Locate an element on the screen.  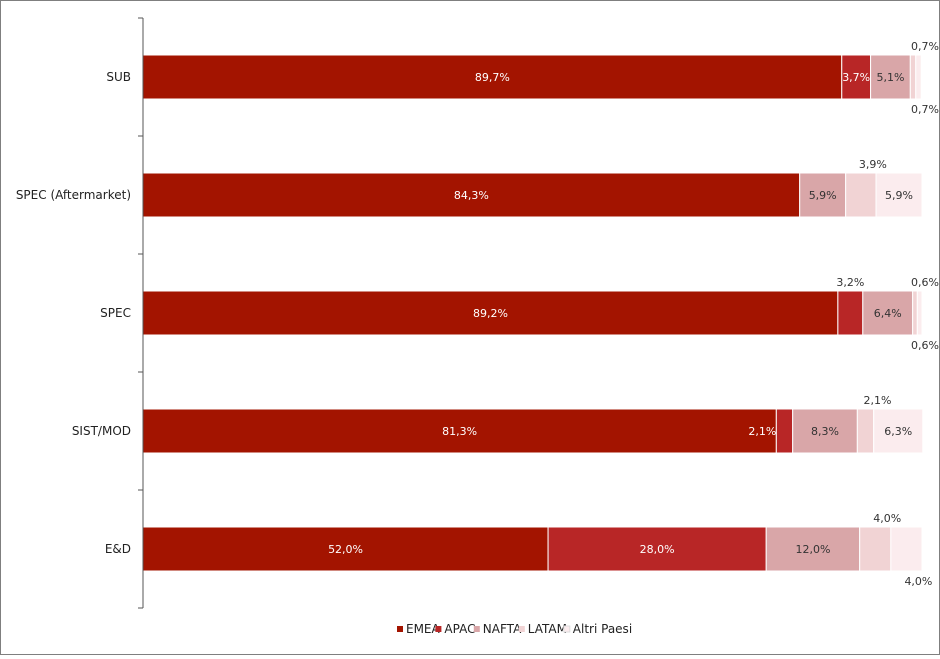
category-label: SUB is located at coordinates (118, 77).